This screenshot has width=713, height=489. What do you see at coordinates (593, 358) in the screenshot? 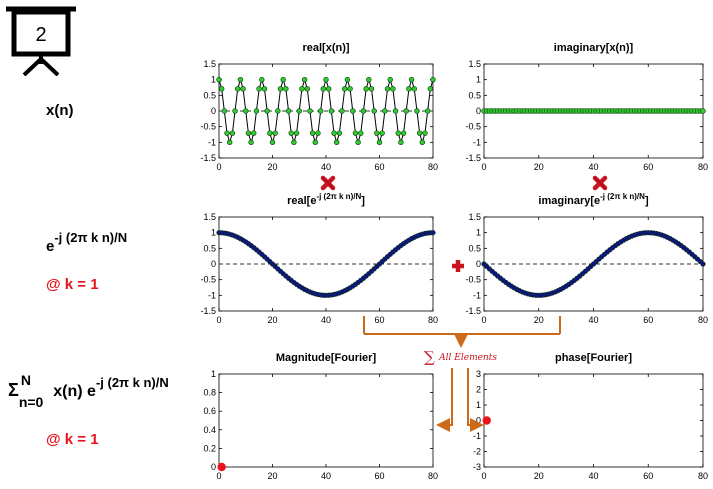
I see `chart-title-main: phase[Fourier]` at bounding box center [593, 358].